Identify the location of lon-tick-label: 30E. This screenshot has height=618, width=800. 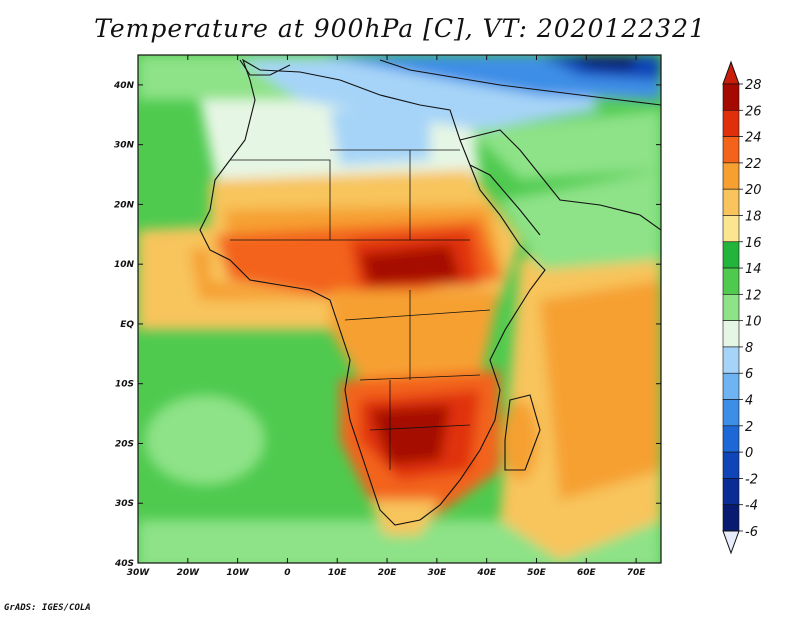
(438, 573).